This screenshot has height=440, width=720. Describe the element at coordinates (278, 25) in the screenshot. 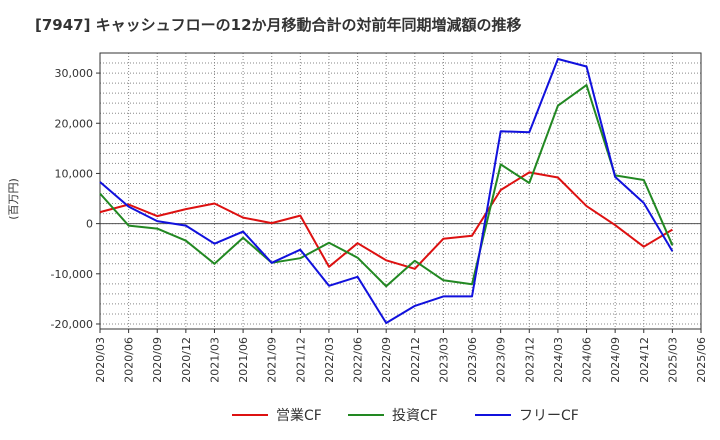

I see `chart-title: [7947] キャッシュフローの12か月移動合計の対前年同期増減額の推移` at that location.